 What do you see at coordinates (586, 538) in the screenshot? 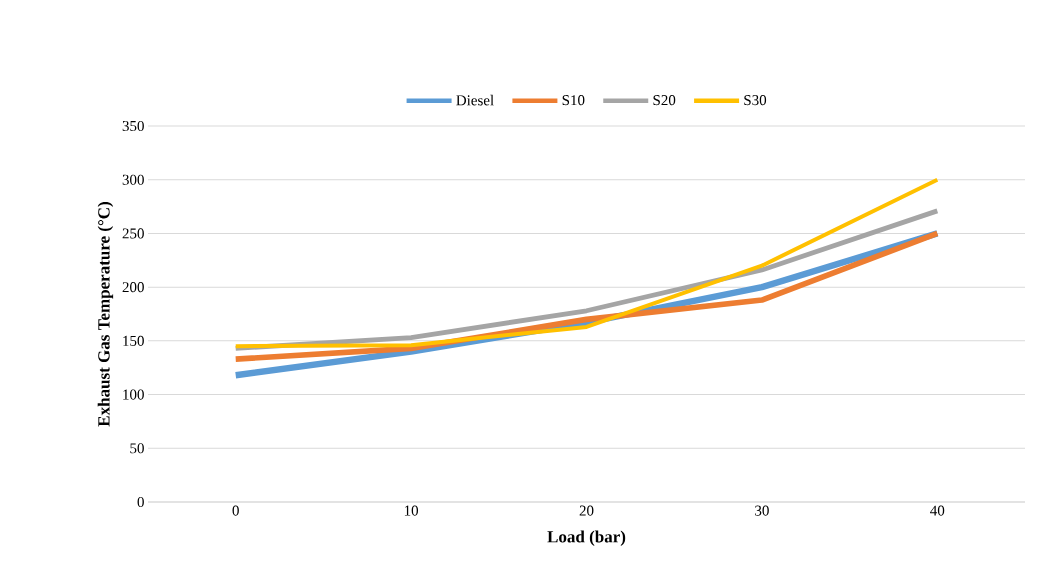
I see `x-axis-title: Load (bar)` at bounding box center [586, 538].